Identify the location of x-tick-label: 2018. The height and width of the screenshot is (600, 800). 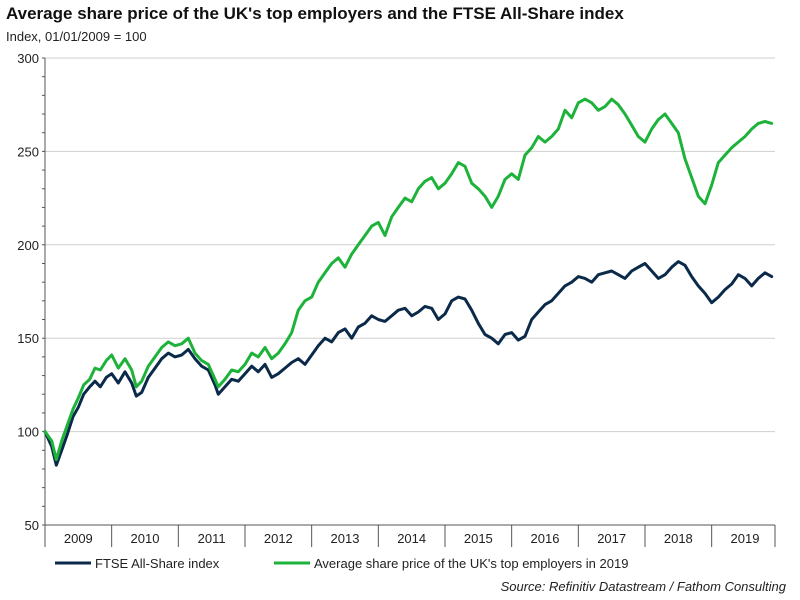
(678, 538).